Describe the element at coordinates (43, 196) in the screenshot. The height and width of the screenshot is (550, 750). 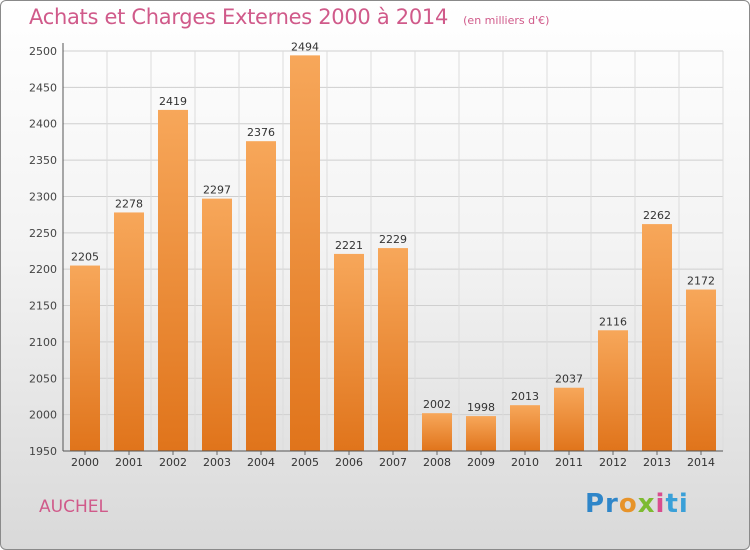
I see `y-tick-label: 2300` at that location.